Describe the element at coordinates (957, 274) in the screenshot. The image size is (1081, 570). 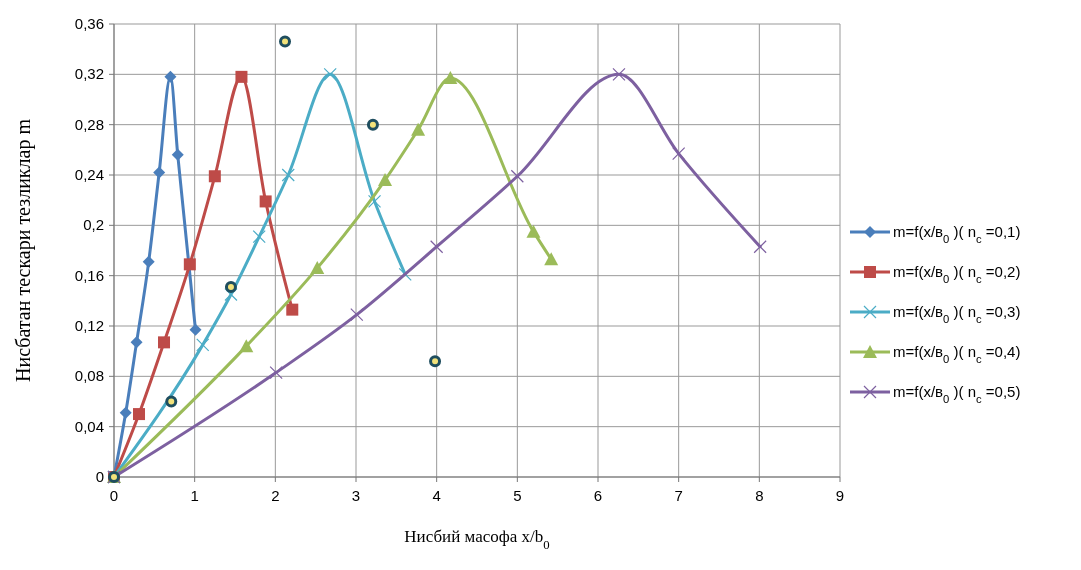
I see `legend-label: m=f(x/в$_{0}$ )( n$_{c}$ =0,2)` at that location.